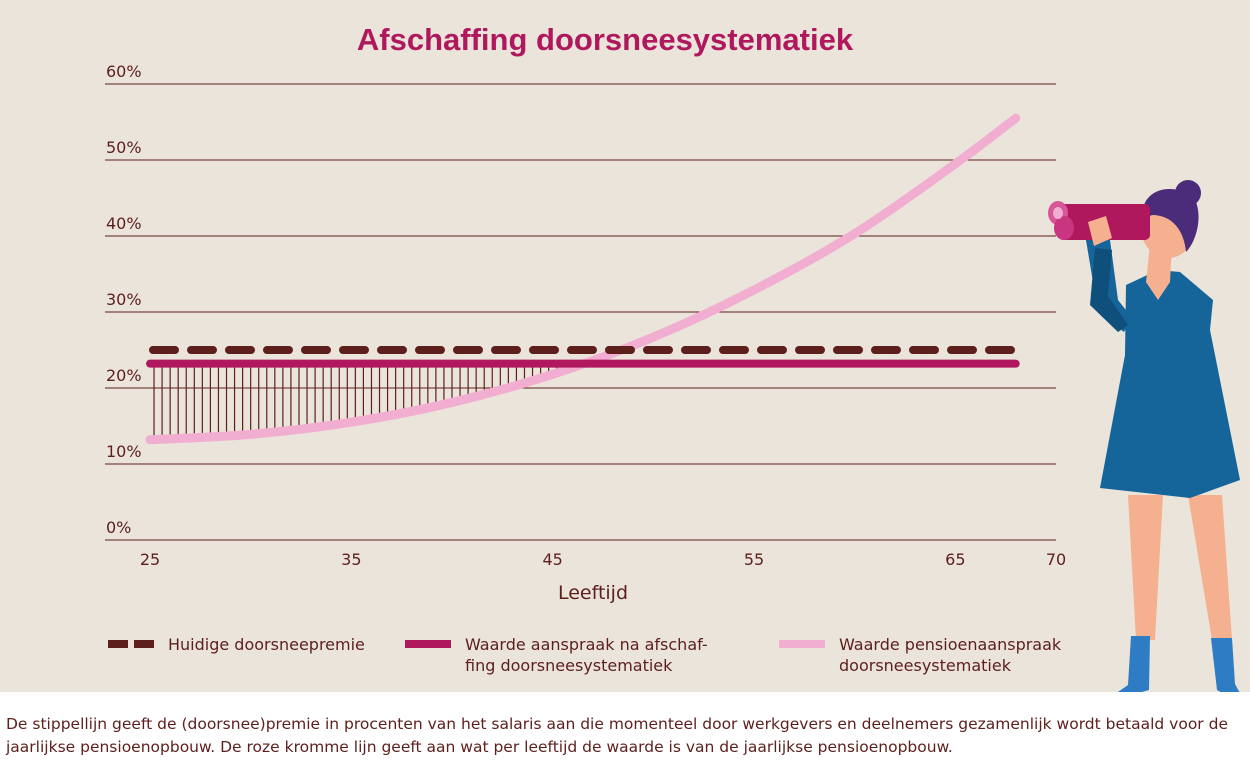  Describe the element at coordinates (1133, 664) in the screenshot. I see `left-shoe` at that location.